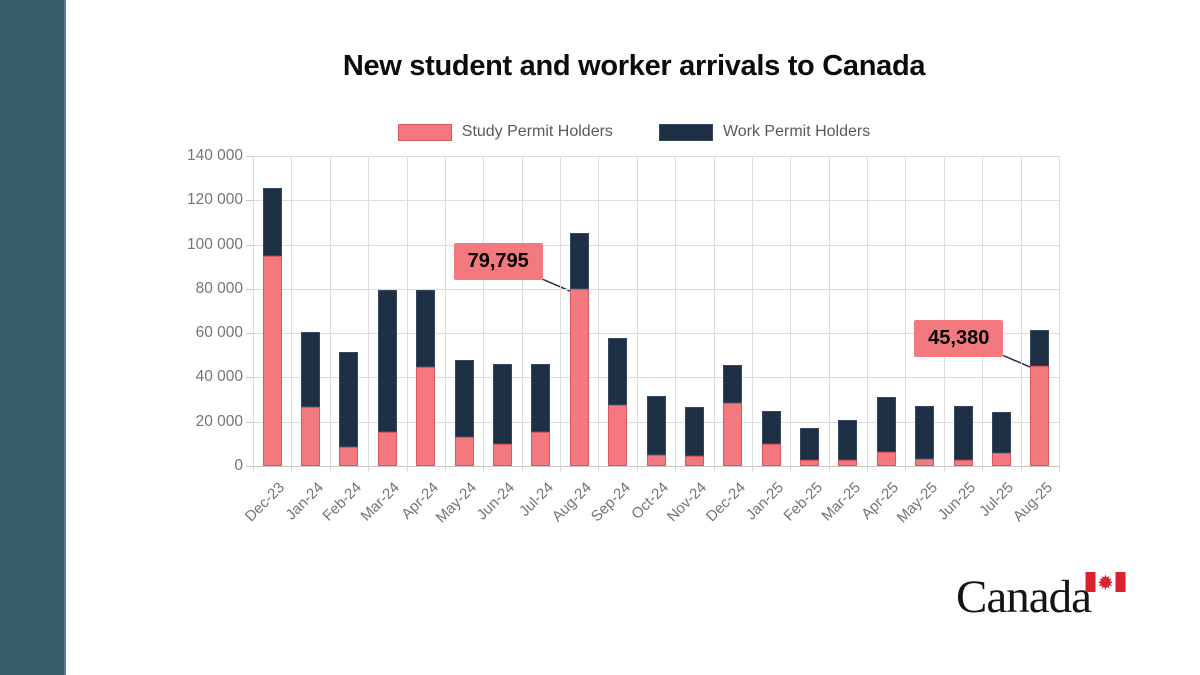 This screenshot has height=675, width=1200. I want to click on legend-label: Study Permit Holders, so click(537, 131).